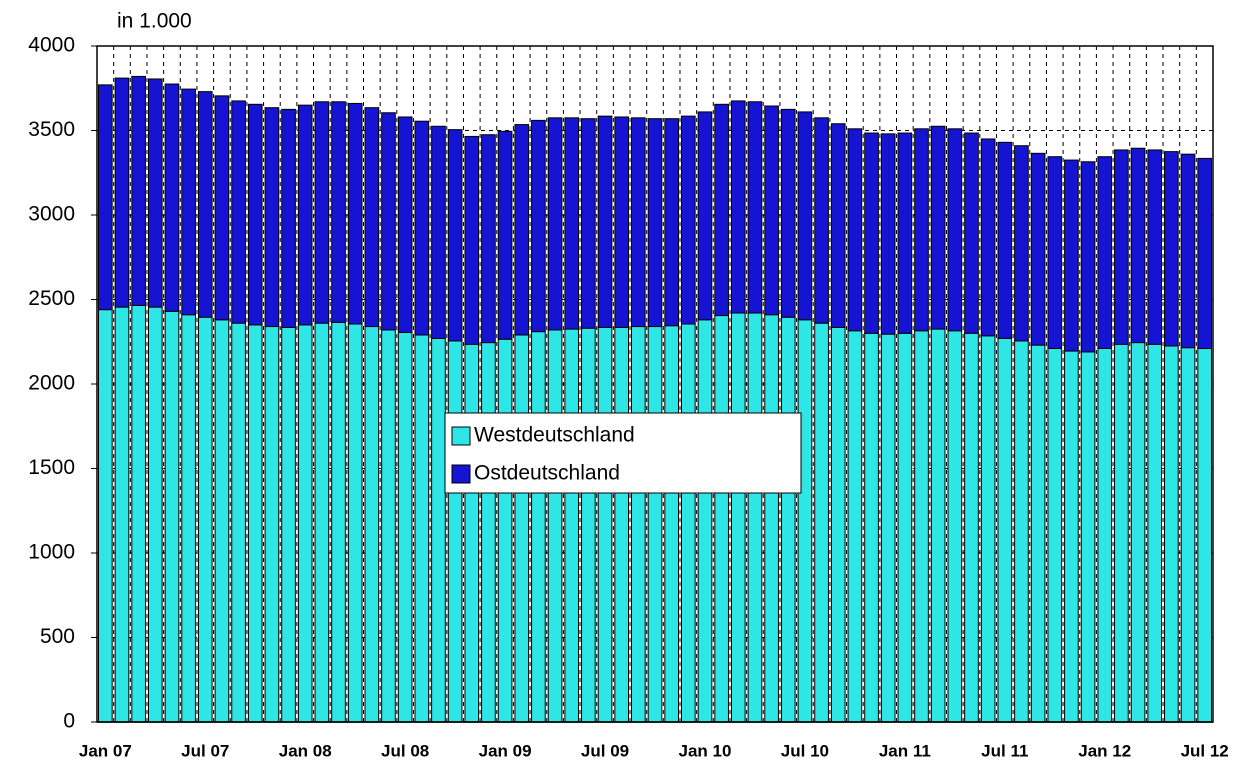  Describe the element at coordinates (51, 298) in the screenshot. I see `y-tick-label: 2500` at that location.